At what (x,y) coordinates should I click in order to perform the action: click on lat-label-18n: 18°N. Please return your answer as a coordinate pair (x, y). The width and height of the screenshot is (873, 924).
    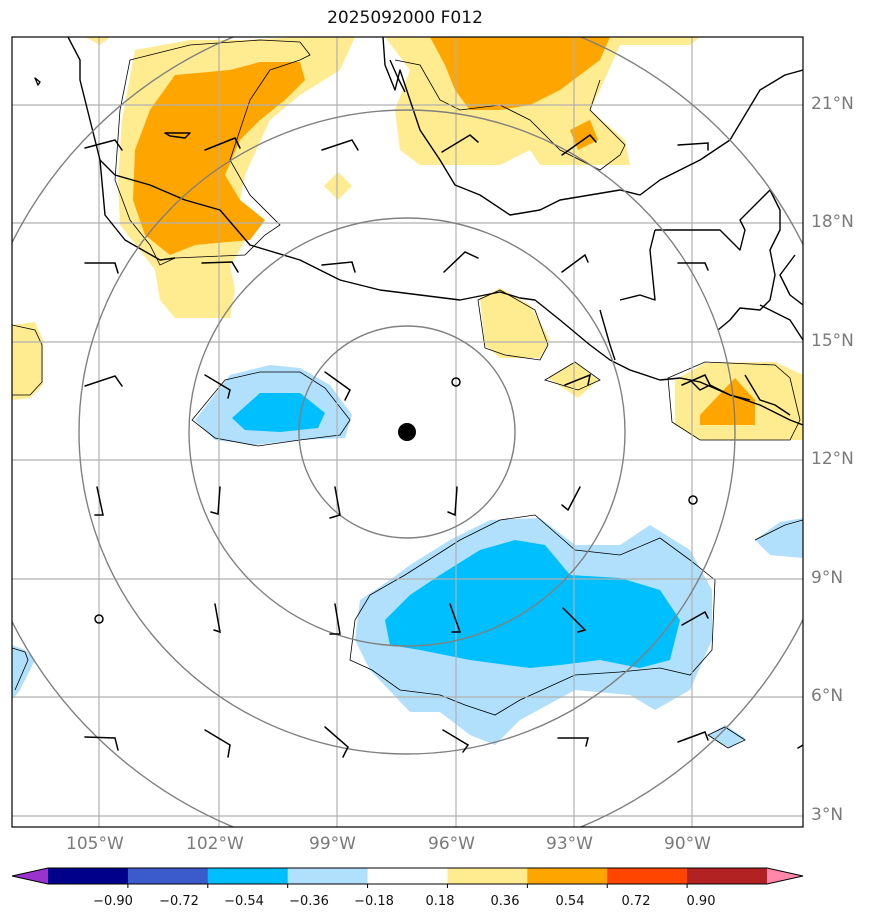
    Looking at the image, I should click on (832, 222).